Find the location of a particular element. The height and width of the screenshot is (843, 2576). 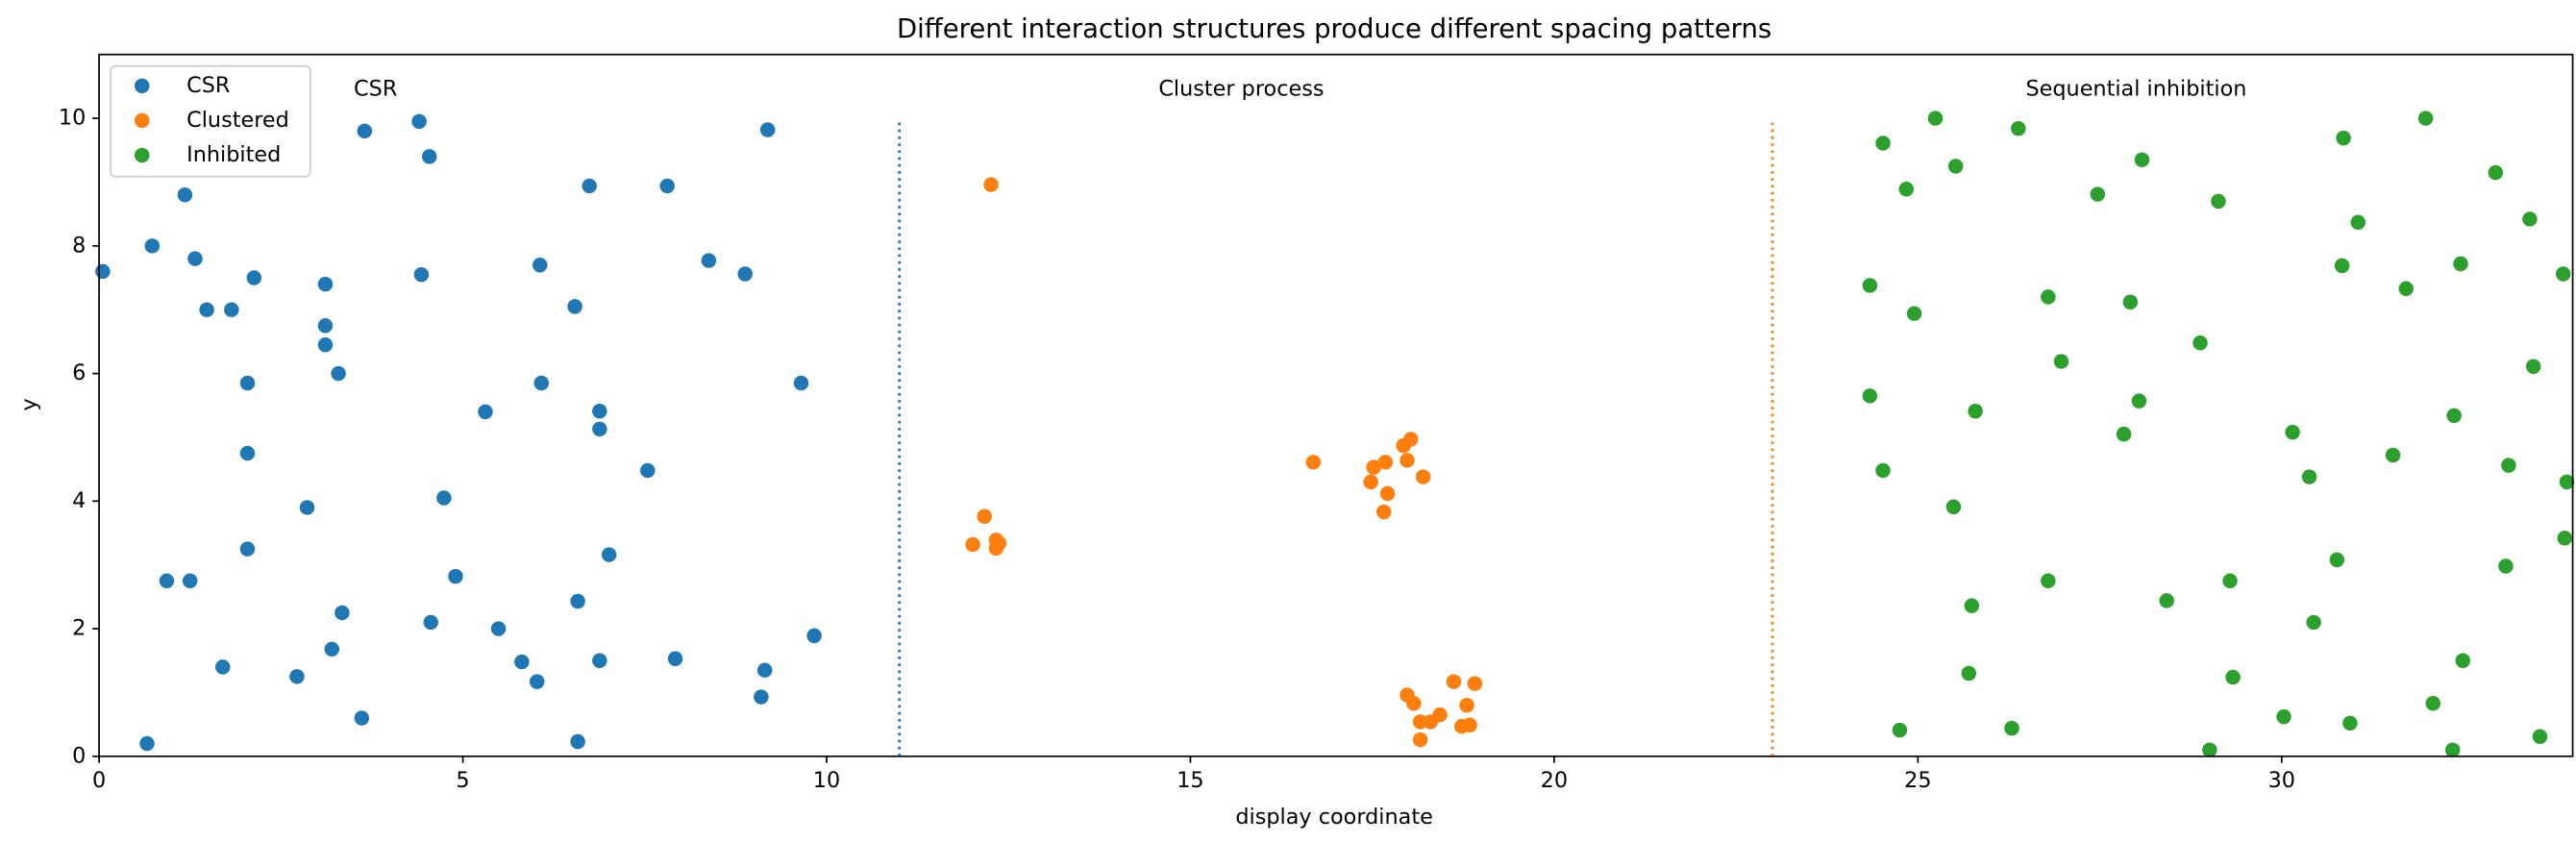

x-tick-label: 0 is located at coordinates (99, 781).